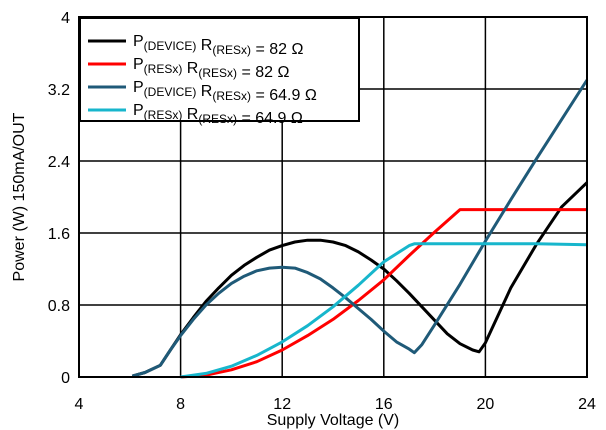  What do you see at coordinates (180, 404) in the screenshot?
I see `x-tick-label: 8` at bounding box center [180, 404].